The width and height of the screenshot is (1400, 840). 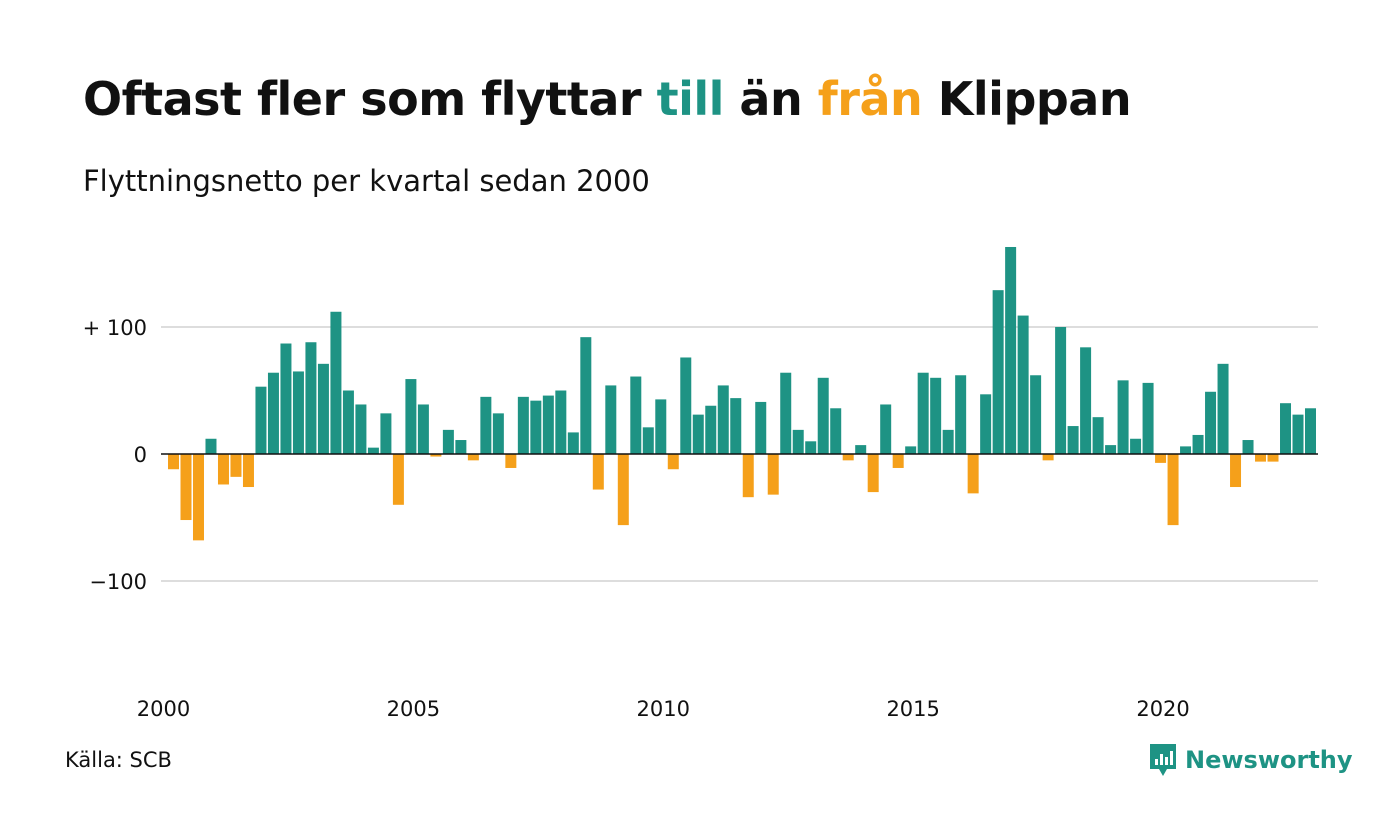 What do you see at coordinates (870, 99) in the screenshot?
I see `title-highlight-fran: från` at bounding box center [870, 99].